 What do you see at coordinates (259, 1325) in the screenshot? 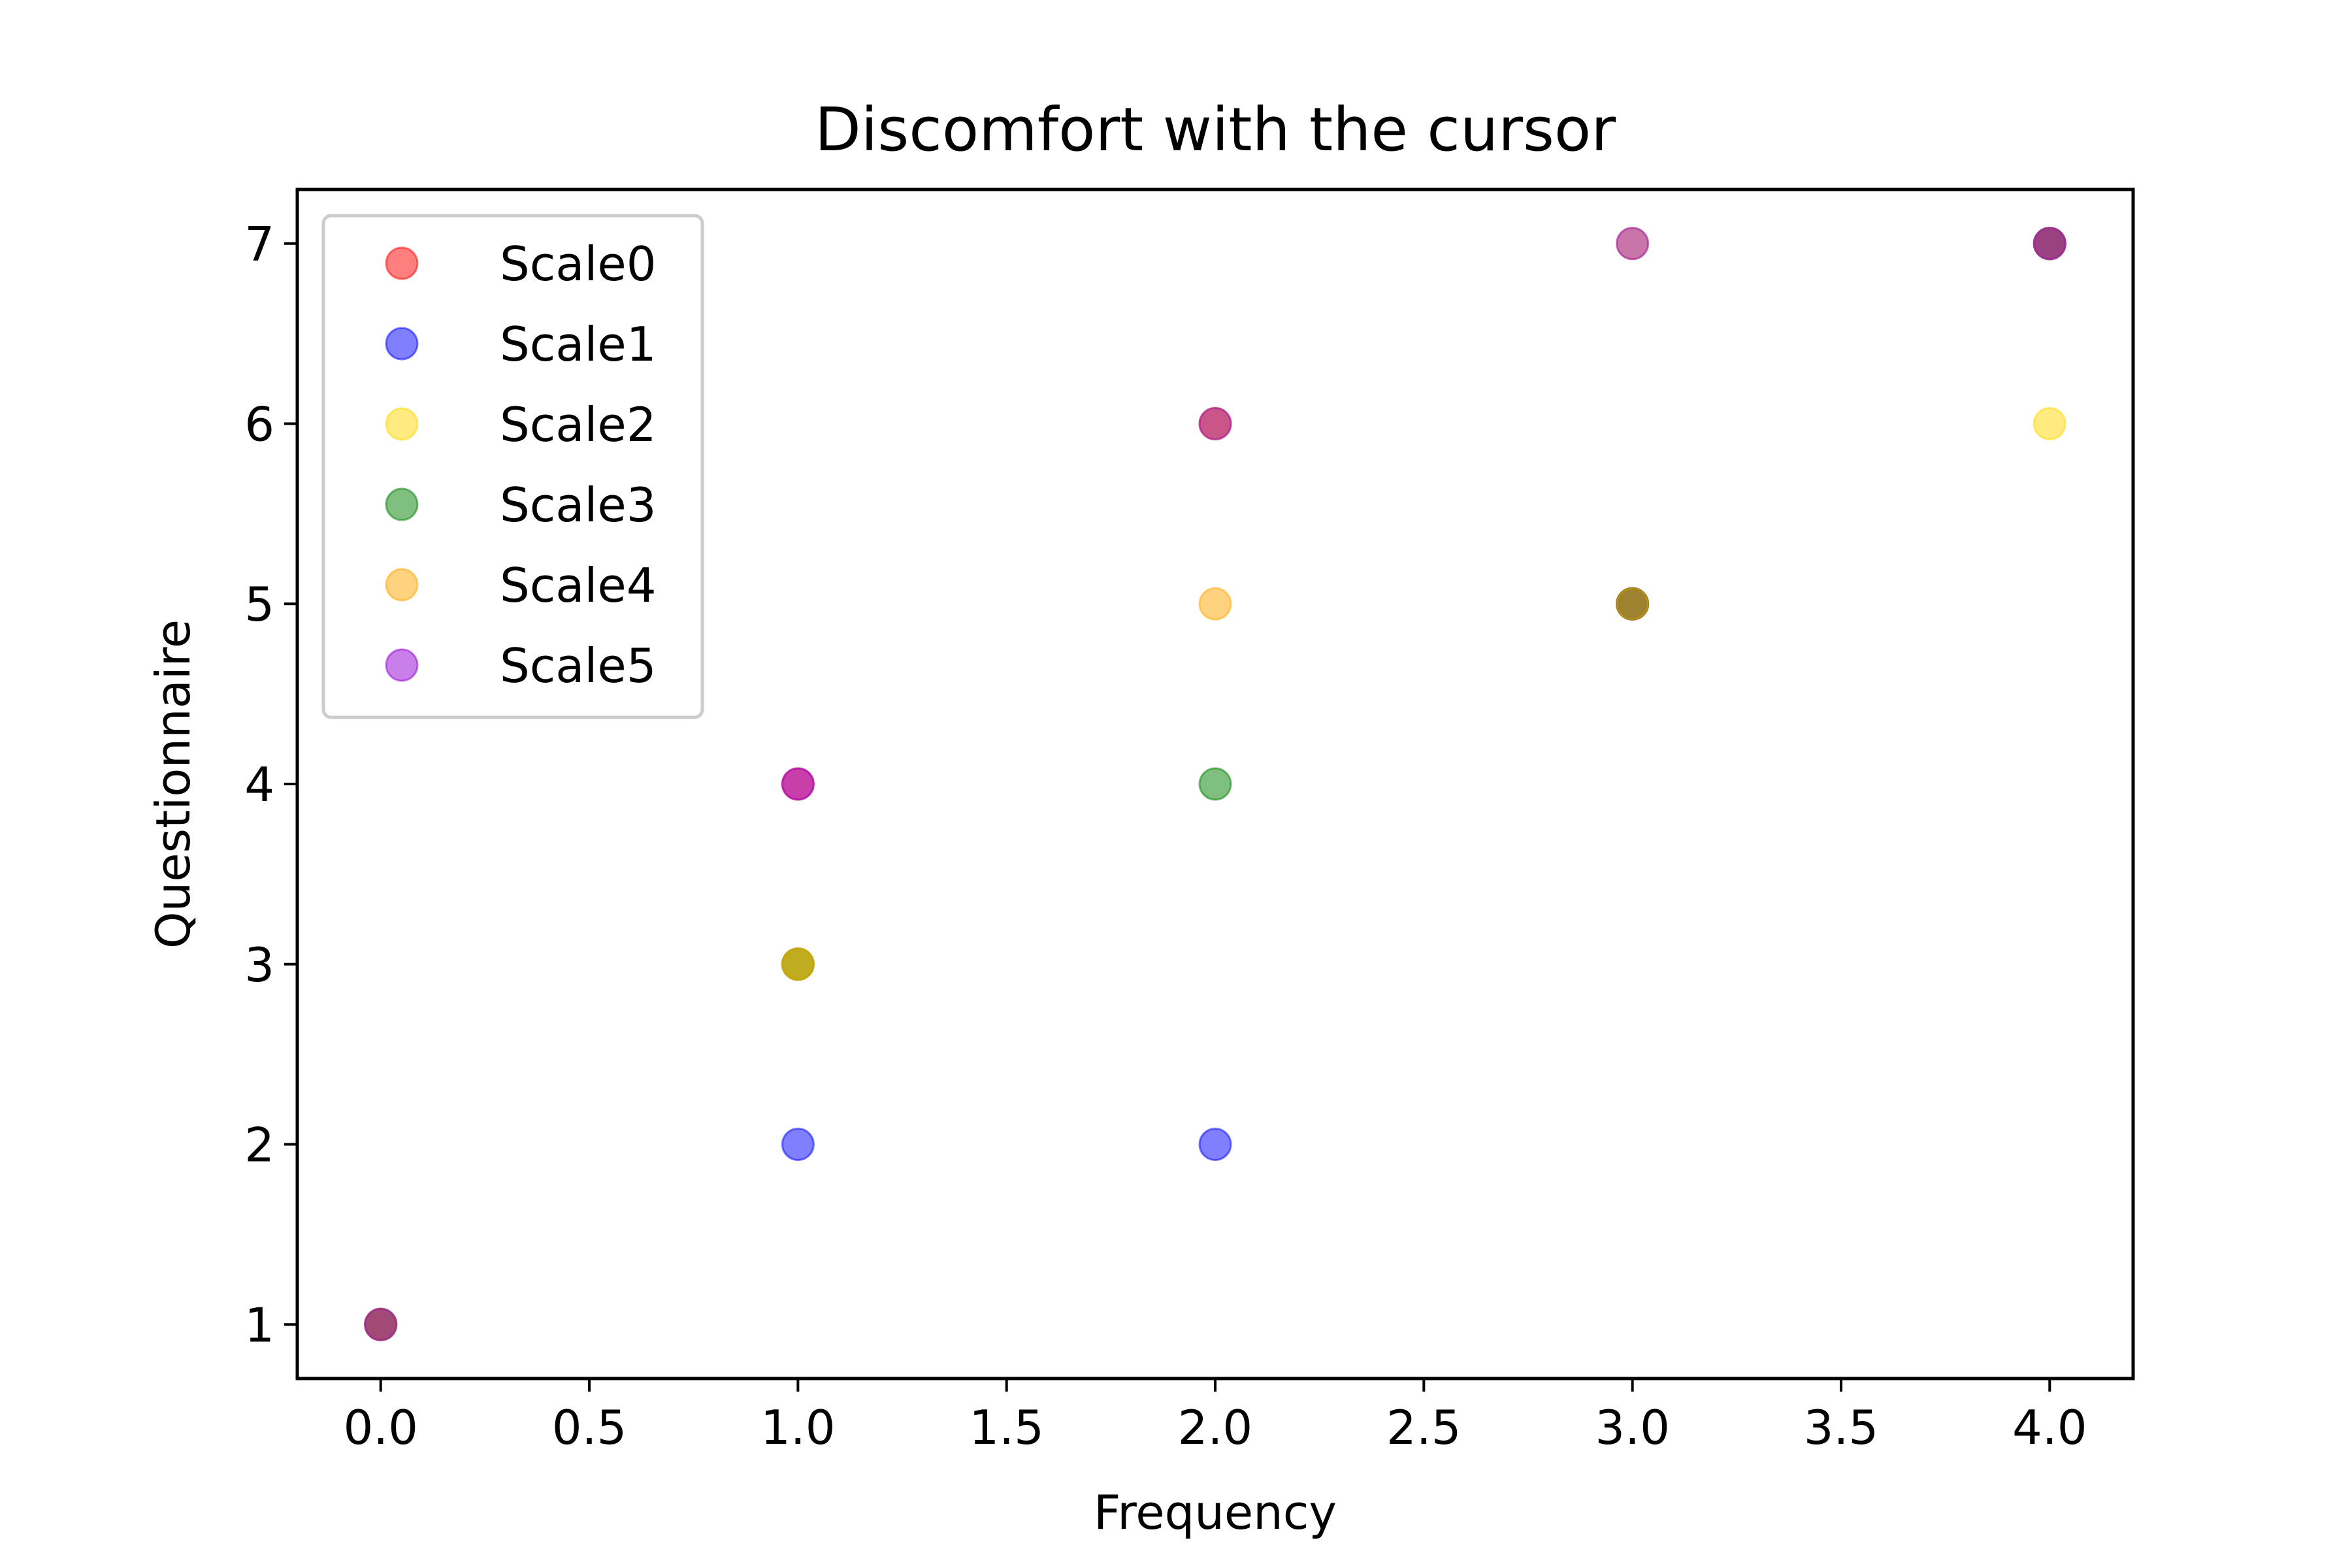
I see `y-tick-label: 1` at bounding box center [259, 1325].